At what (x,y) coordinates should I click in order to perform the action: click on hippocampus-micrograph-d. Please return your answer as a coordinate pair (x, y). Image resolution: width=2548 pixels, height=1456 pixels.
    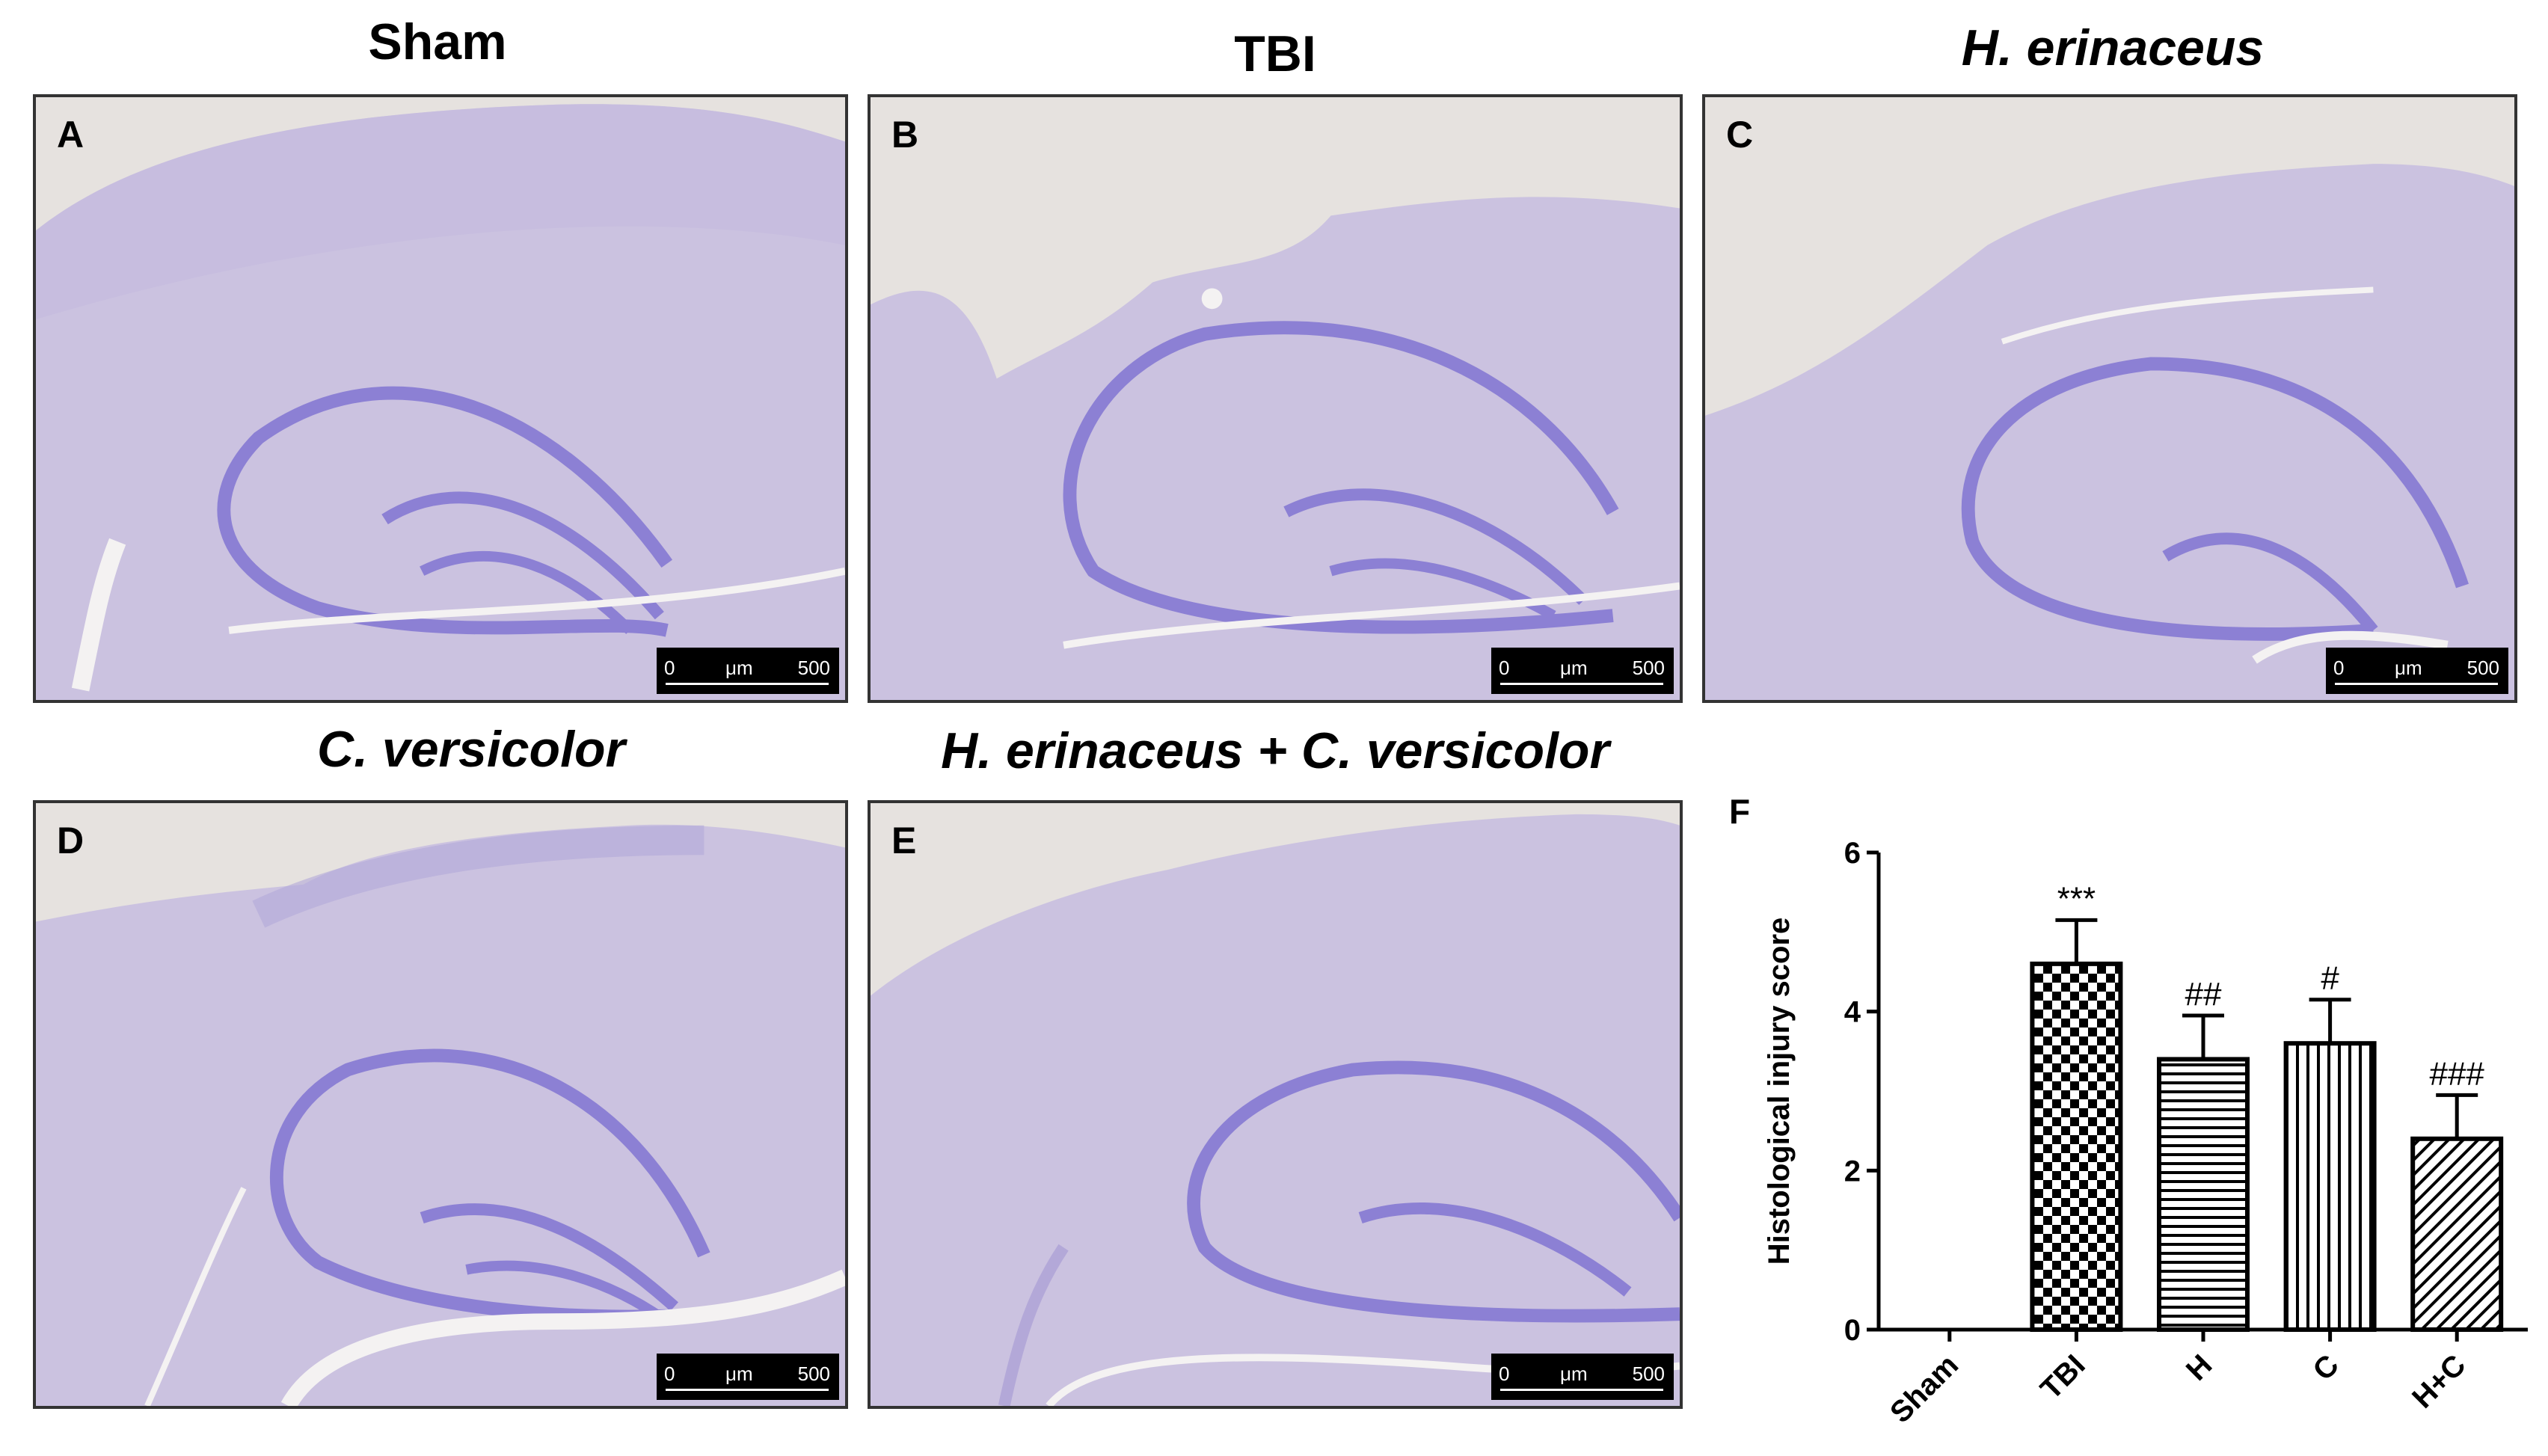
    Looking at the image, I should click on (440, 1104).